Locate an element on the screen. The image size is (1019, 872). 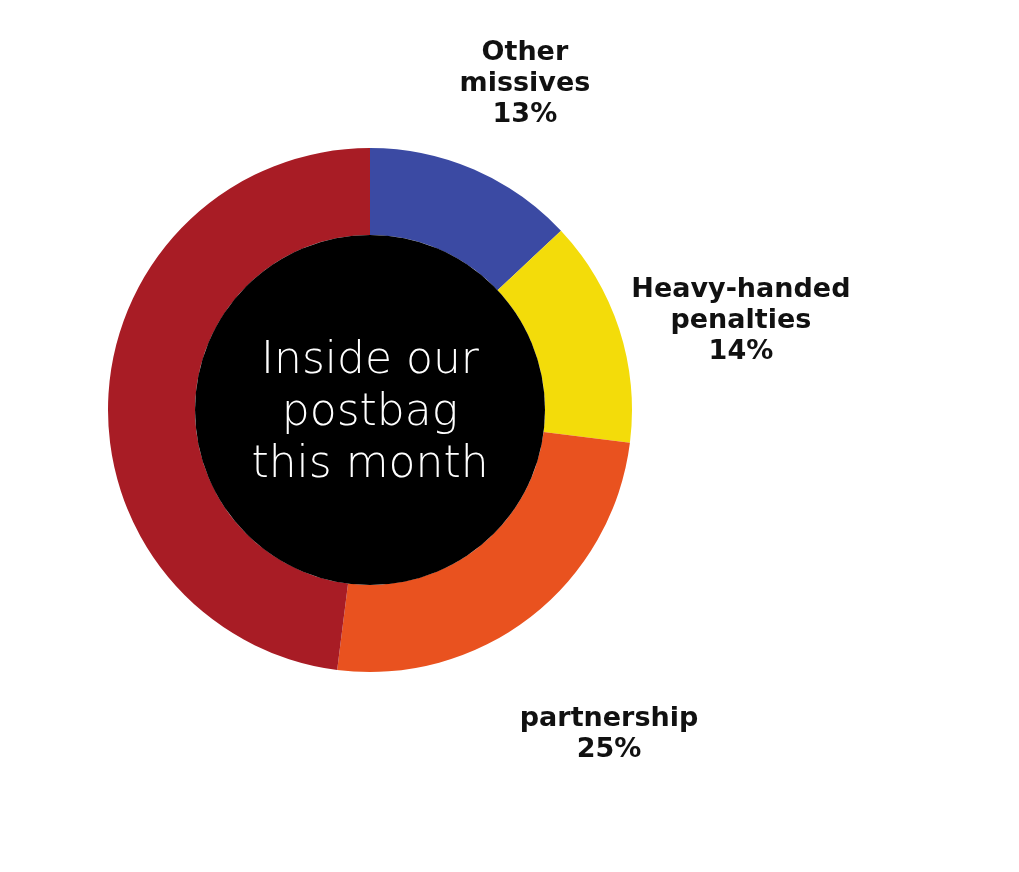
slice-label: Heavy-handed penalties is located at coordinates (741, 303).